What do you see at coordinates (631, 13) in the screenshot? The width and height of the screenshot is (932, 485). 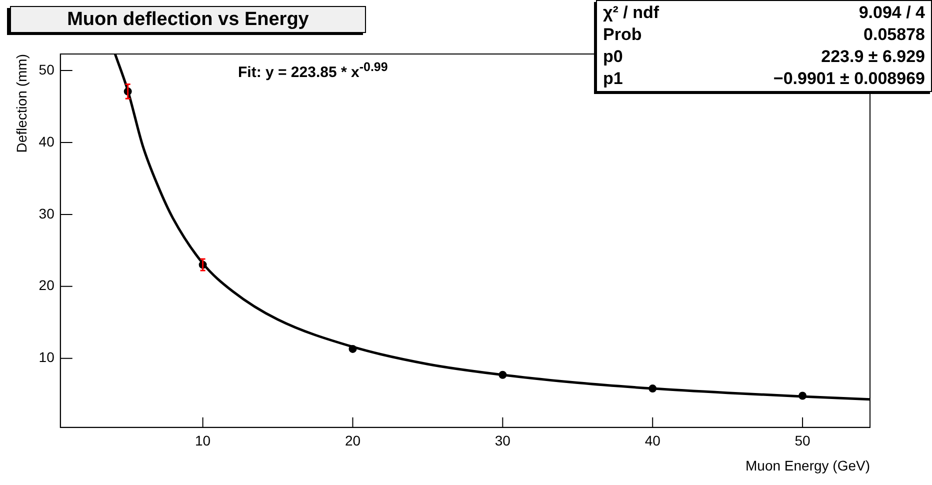 I see `text: χ² / ndf` at bounding box center [631, 13].